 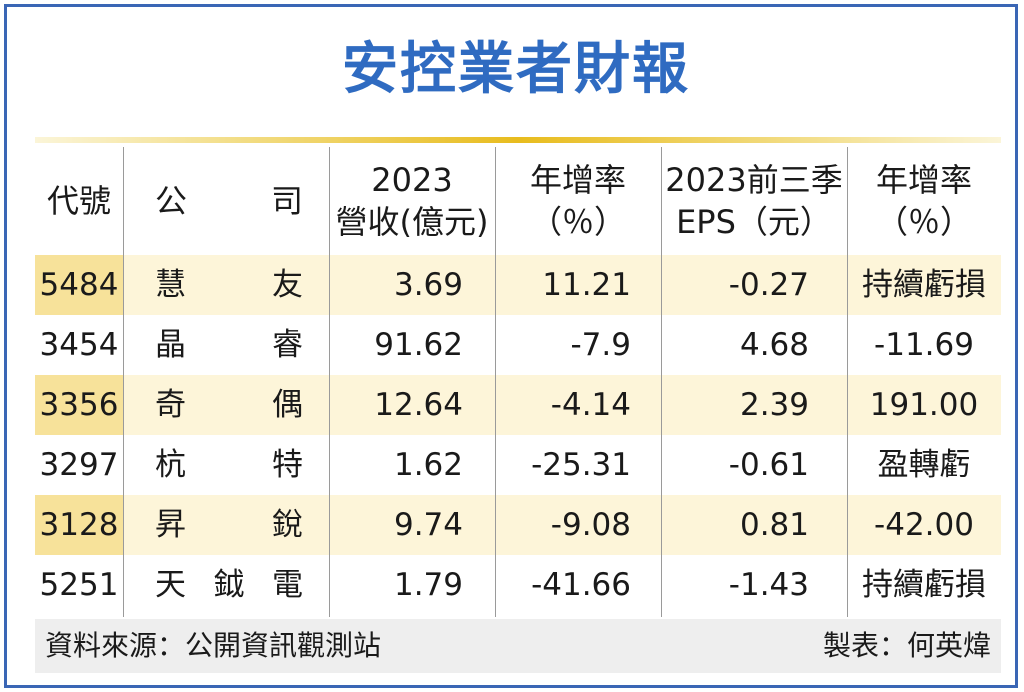 What do you see at coordinates (577, 222) in the screenshot?
I see `header-revenue-yoy-line2: （％）` at bounding box center [577, 222].